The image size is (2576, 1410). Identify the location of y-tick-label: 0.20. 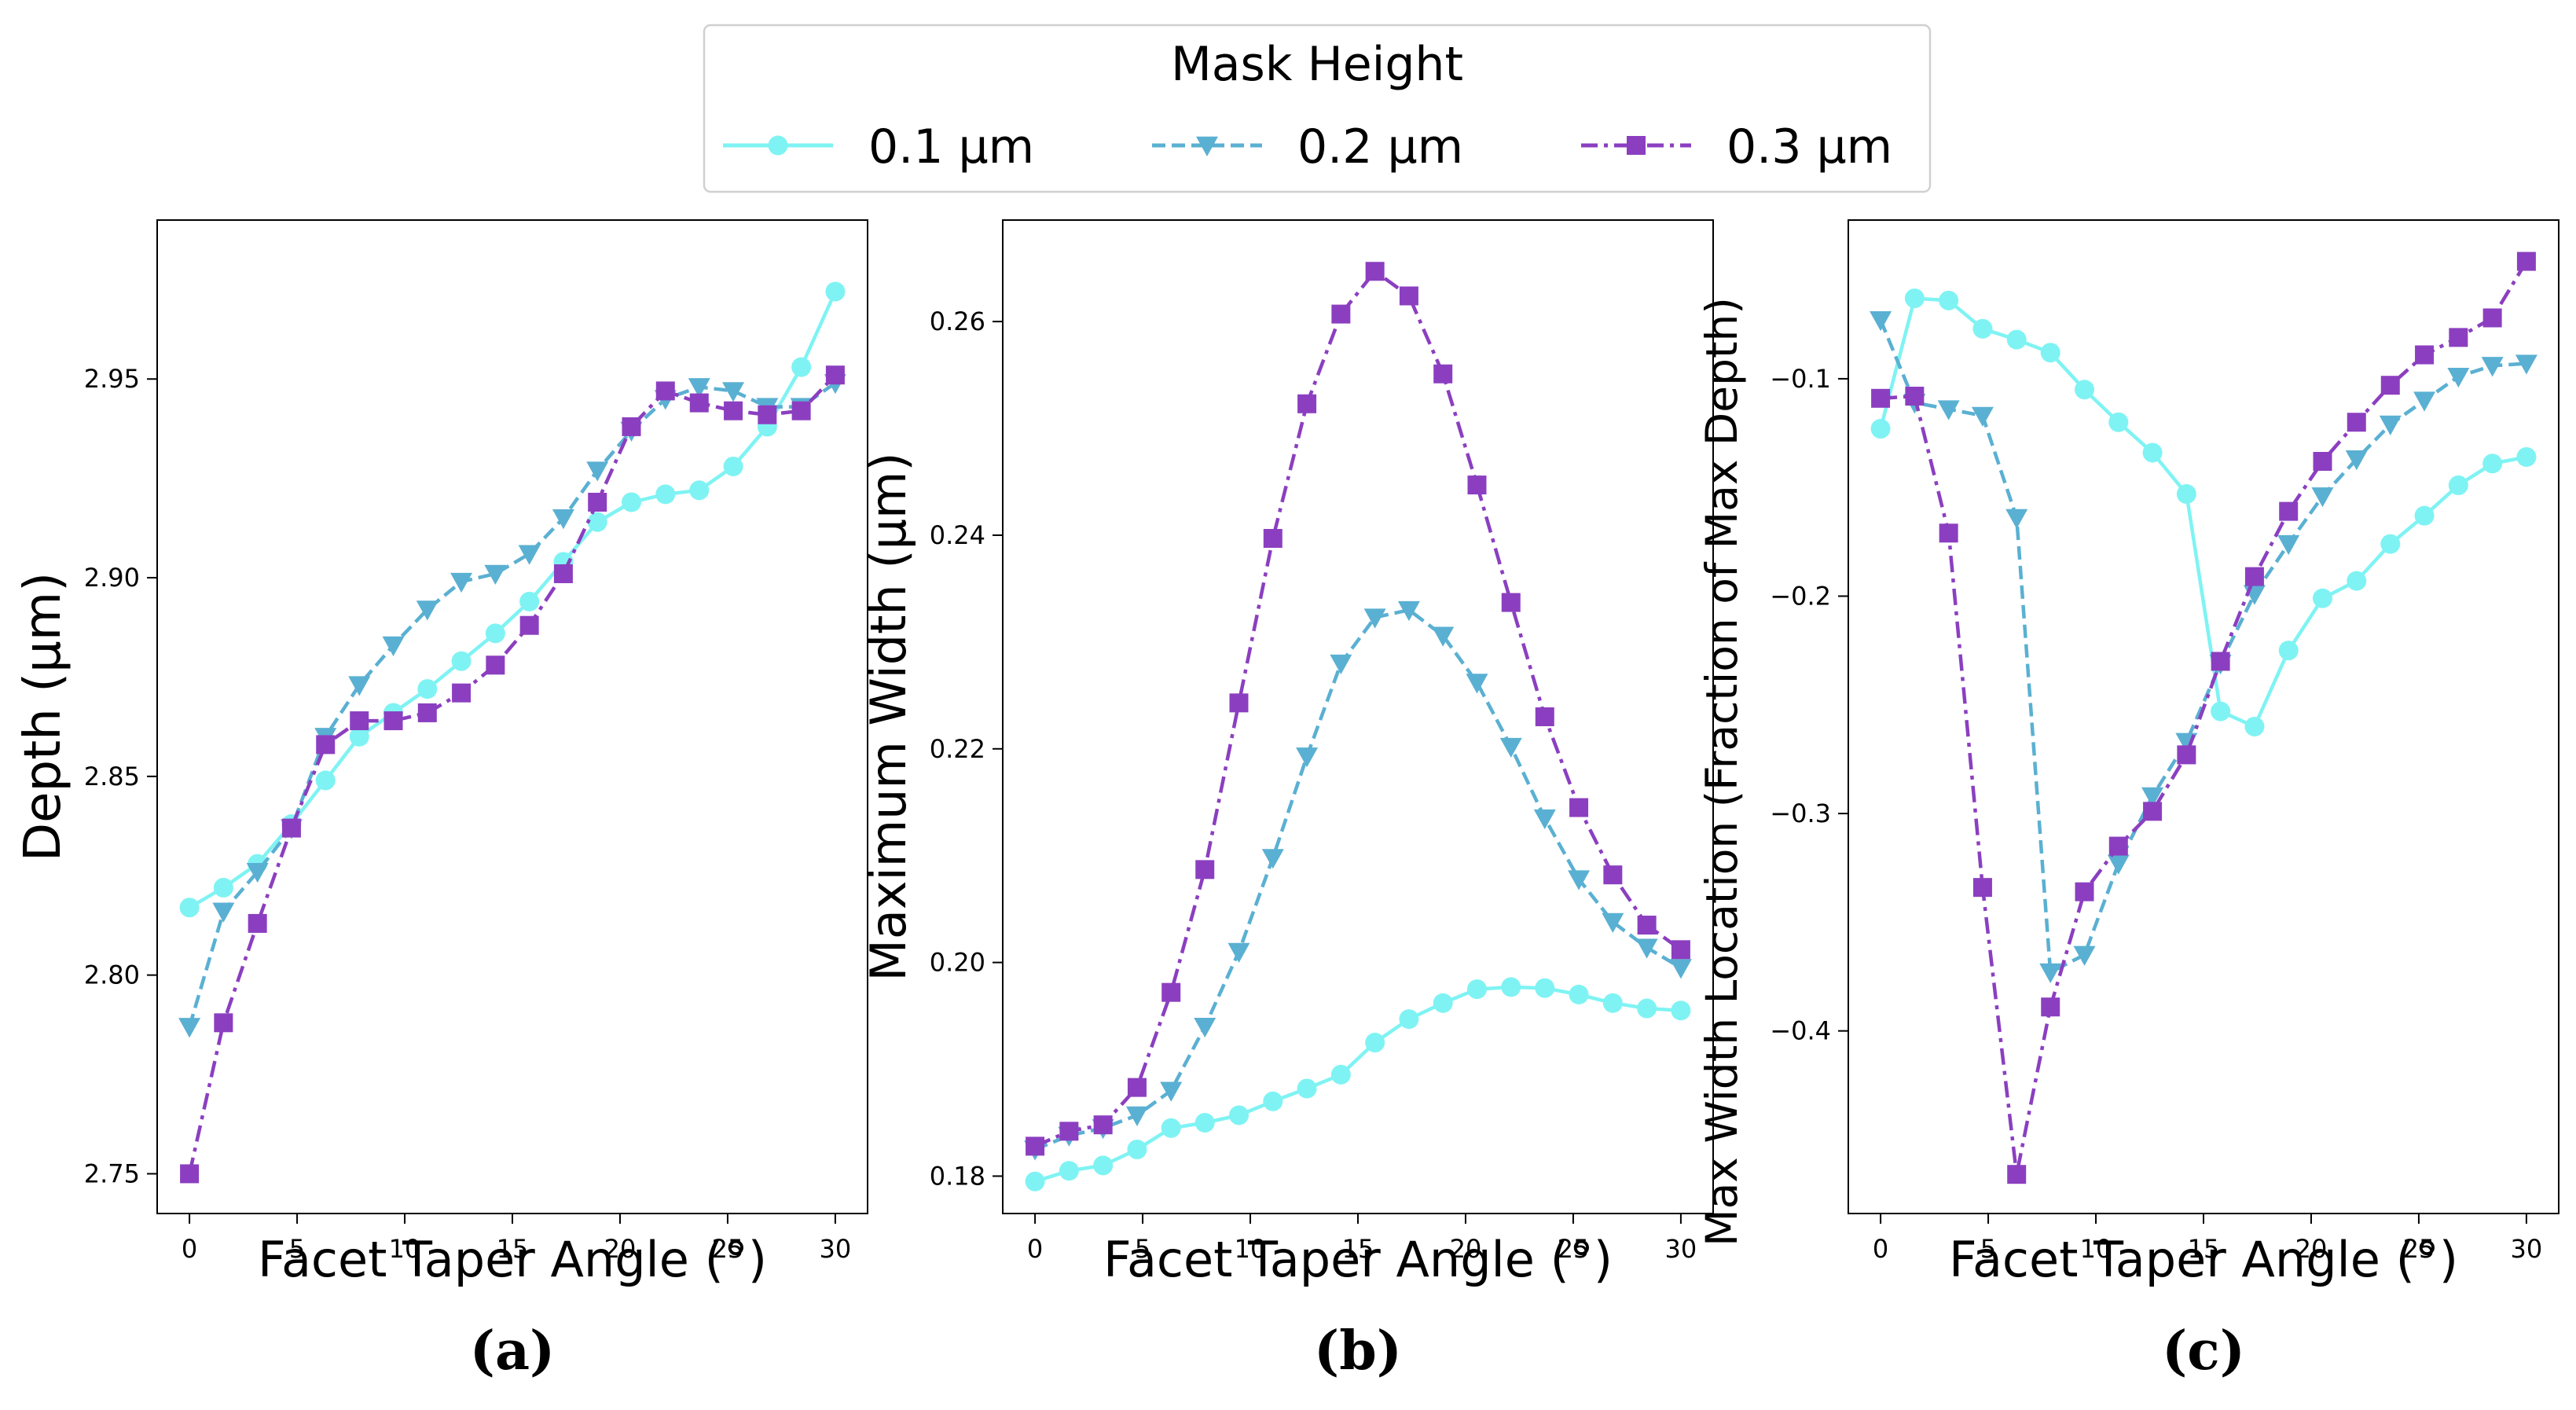
(957, 963).